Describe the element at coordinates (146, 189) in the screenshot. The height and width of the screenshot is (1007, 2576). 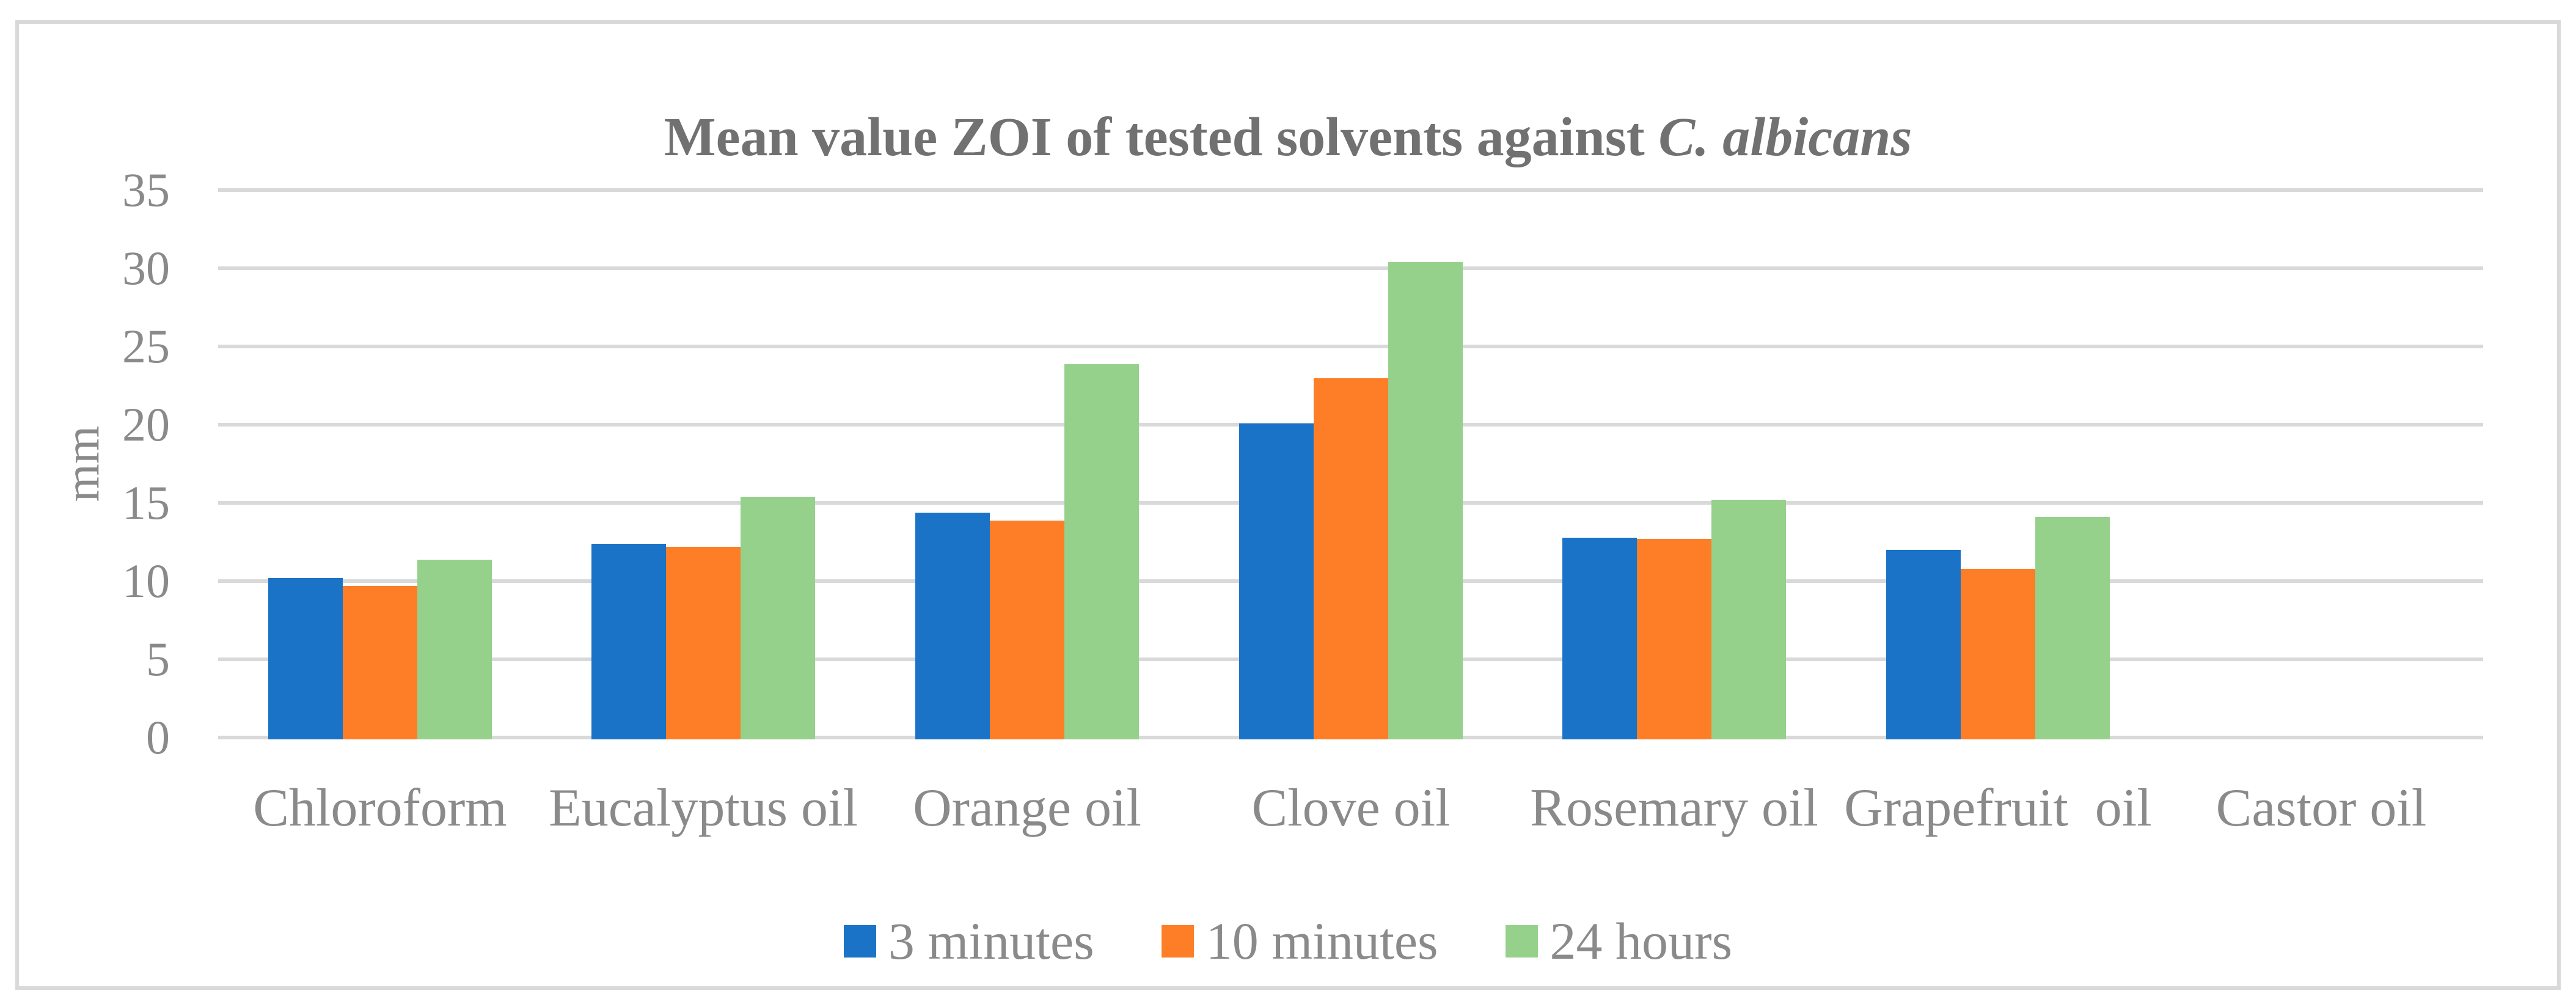
I see `y-tick-label-35: 35` at that location.